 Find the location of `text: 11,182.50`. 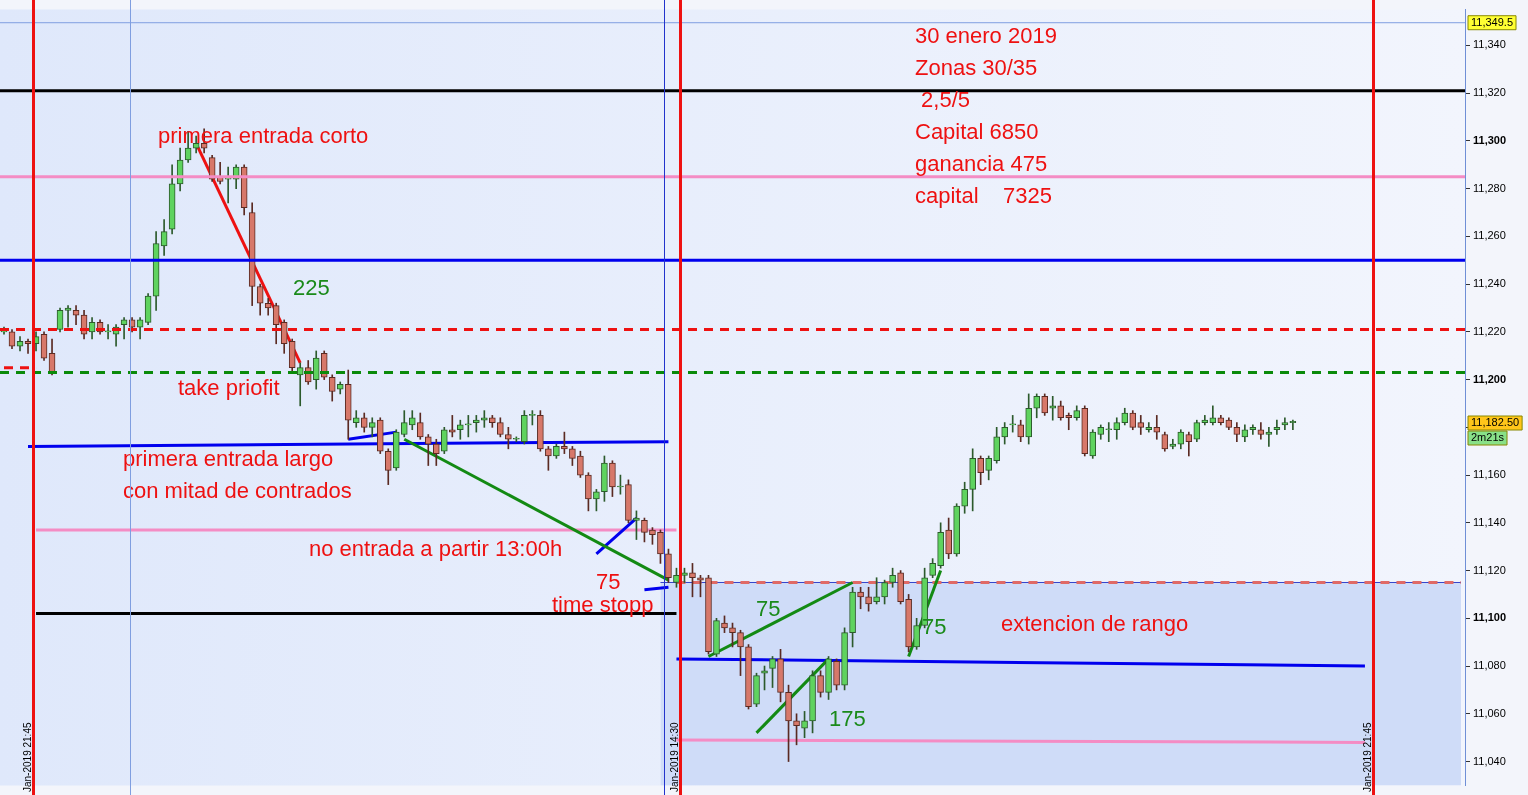

text: 11,182.50 is located at coordinates (1495, 422).